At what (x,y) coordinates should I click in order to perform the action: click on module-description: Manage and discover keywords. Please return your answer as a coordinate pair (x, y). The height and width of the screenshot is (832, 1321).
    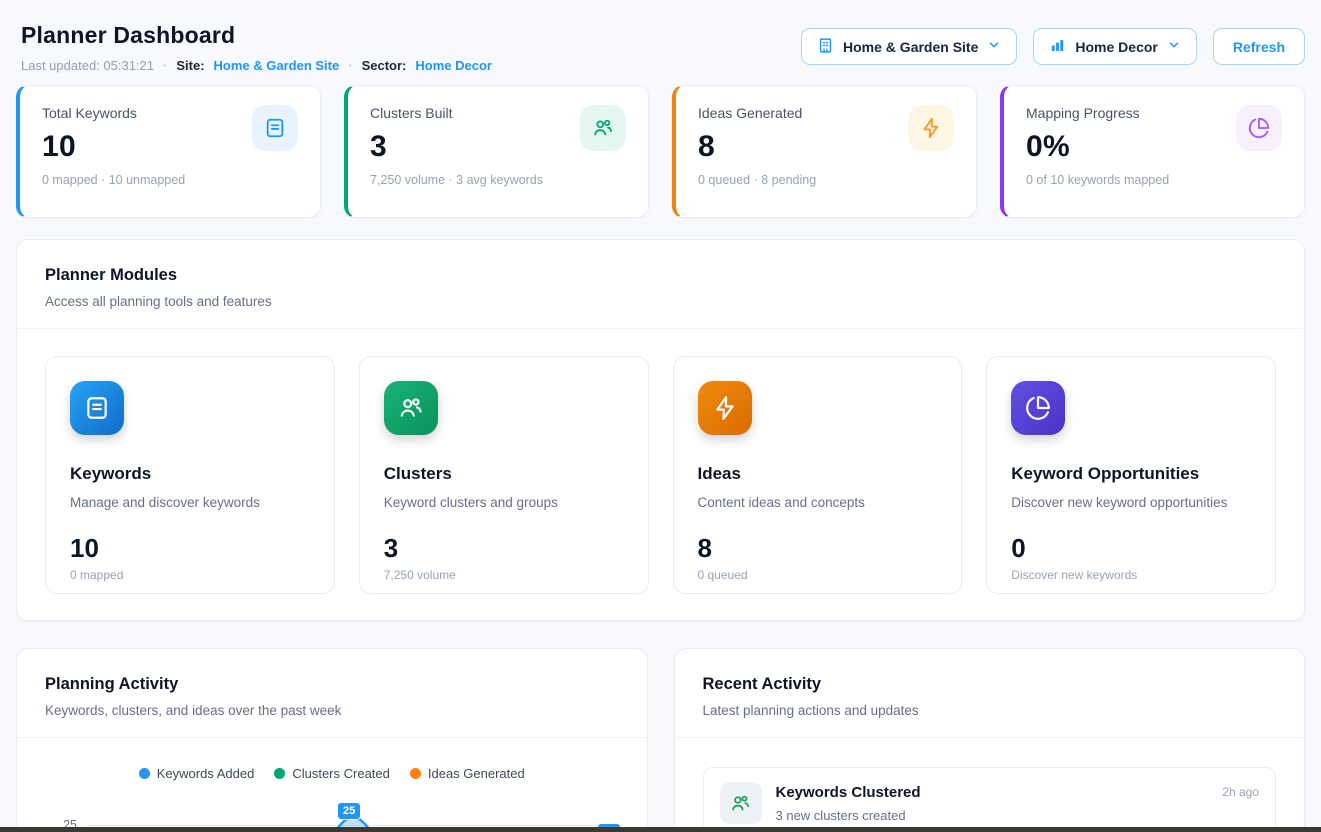
    Looking at the image, I should click on (165, 502).